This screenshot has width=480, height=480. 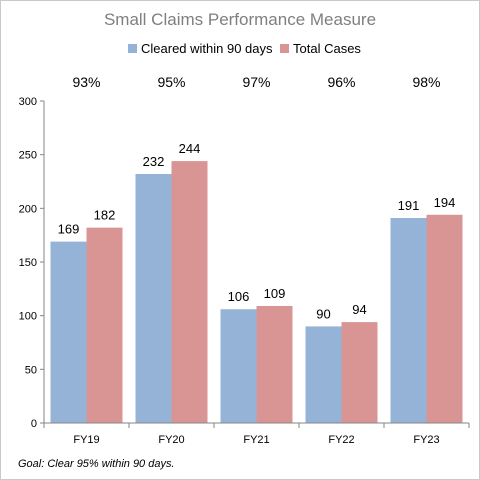 I want to click on legend-label-cleared: Cleared within 90 days, so click(x=207, y=48).